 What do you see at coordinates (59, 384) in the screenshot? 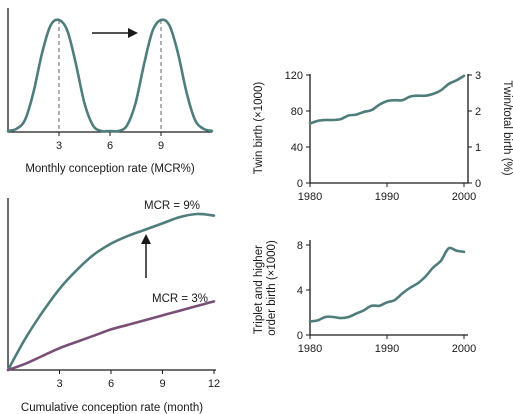
I see `panel2-xtick-label: 3` at bounding box center [59, 384].